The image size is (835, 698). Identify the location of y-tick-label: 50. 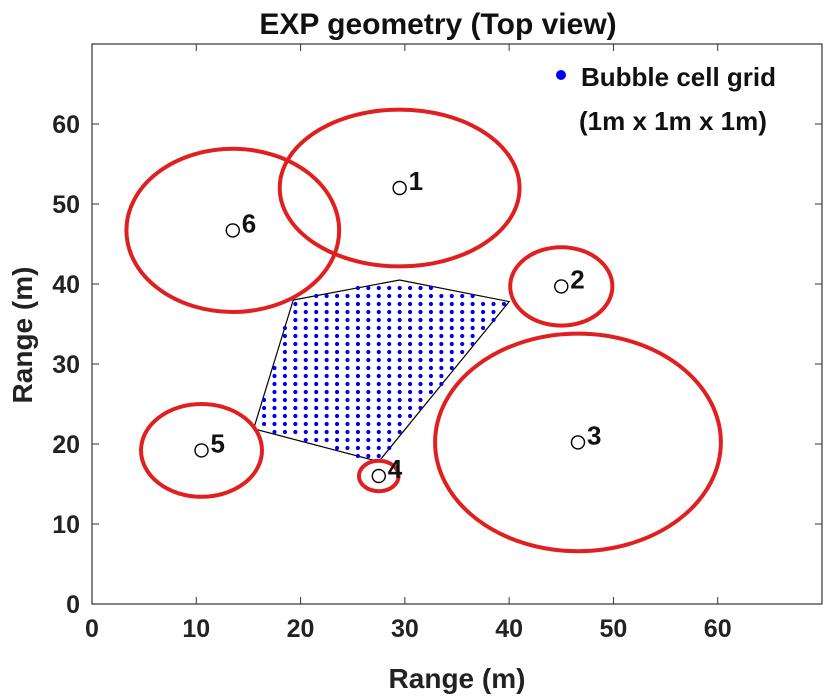
(66, 205).